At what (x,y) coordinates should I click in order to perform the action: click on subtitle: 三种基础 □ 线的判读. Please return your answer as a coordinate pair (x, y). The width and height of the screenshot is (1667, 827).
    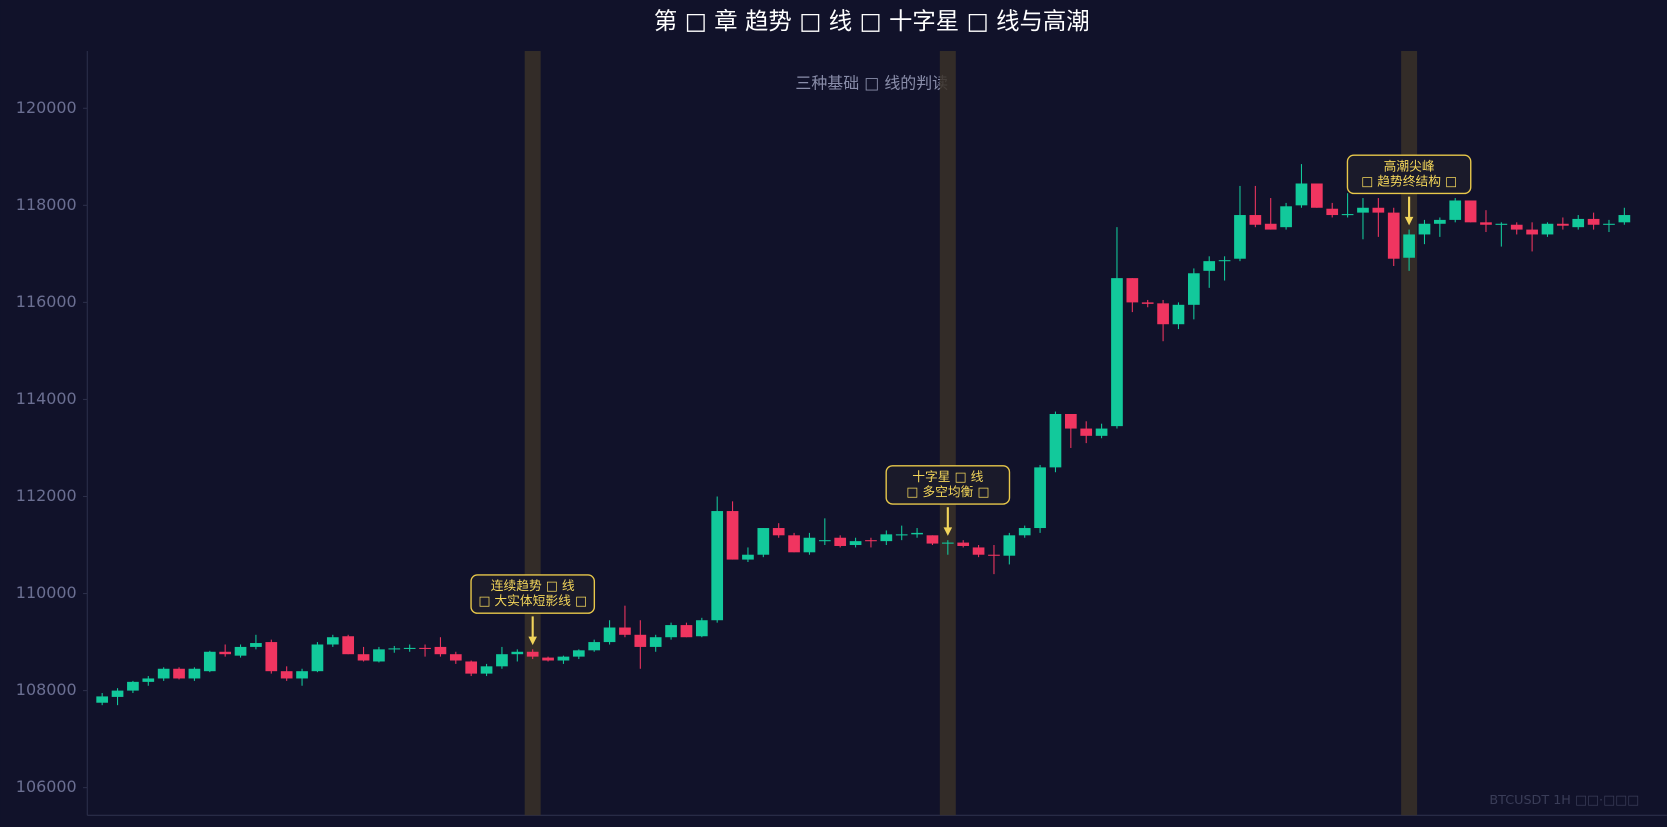
    Looking at the image, I should click on (871, 82).